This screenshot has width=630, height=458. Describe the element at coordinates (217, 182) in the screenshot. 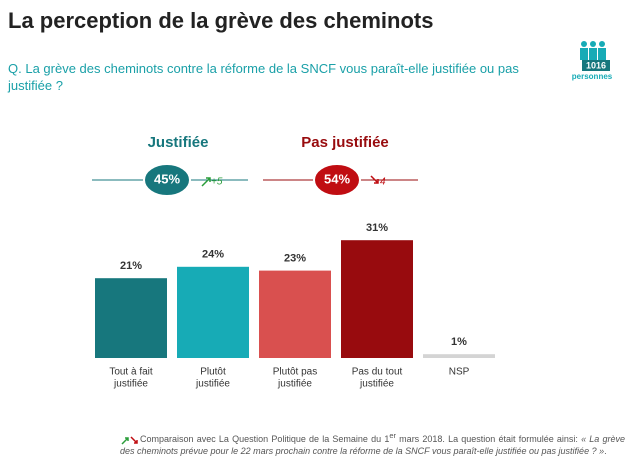

I see `summary-change: +5` at that location.